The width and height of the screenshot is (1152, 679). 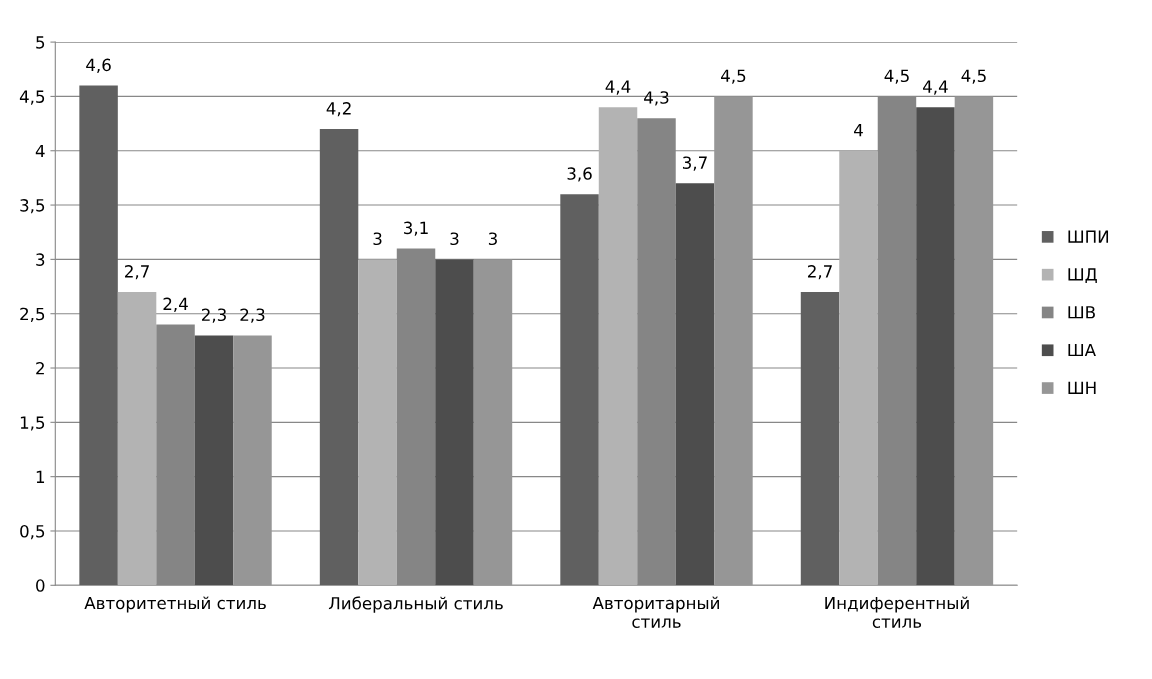 I want to click on y-tick-label: 0, so click(x=40, y=585).